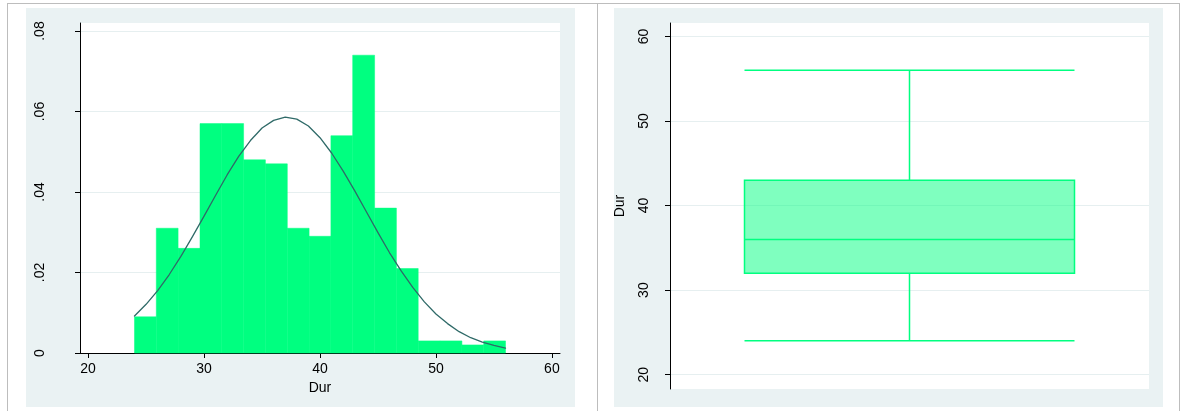 This screenshot has width=1185, height=411. I want to click on y-tick-label: .06, so click(39, 111).